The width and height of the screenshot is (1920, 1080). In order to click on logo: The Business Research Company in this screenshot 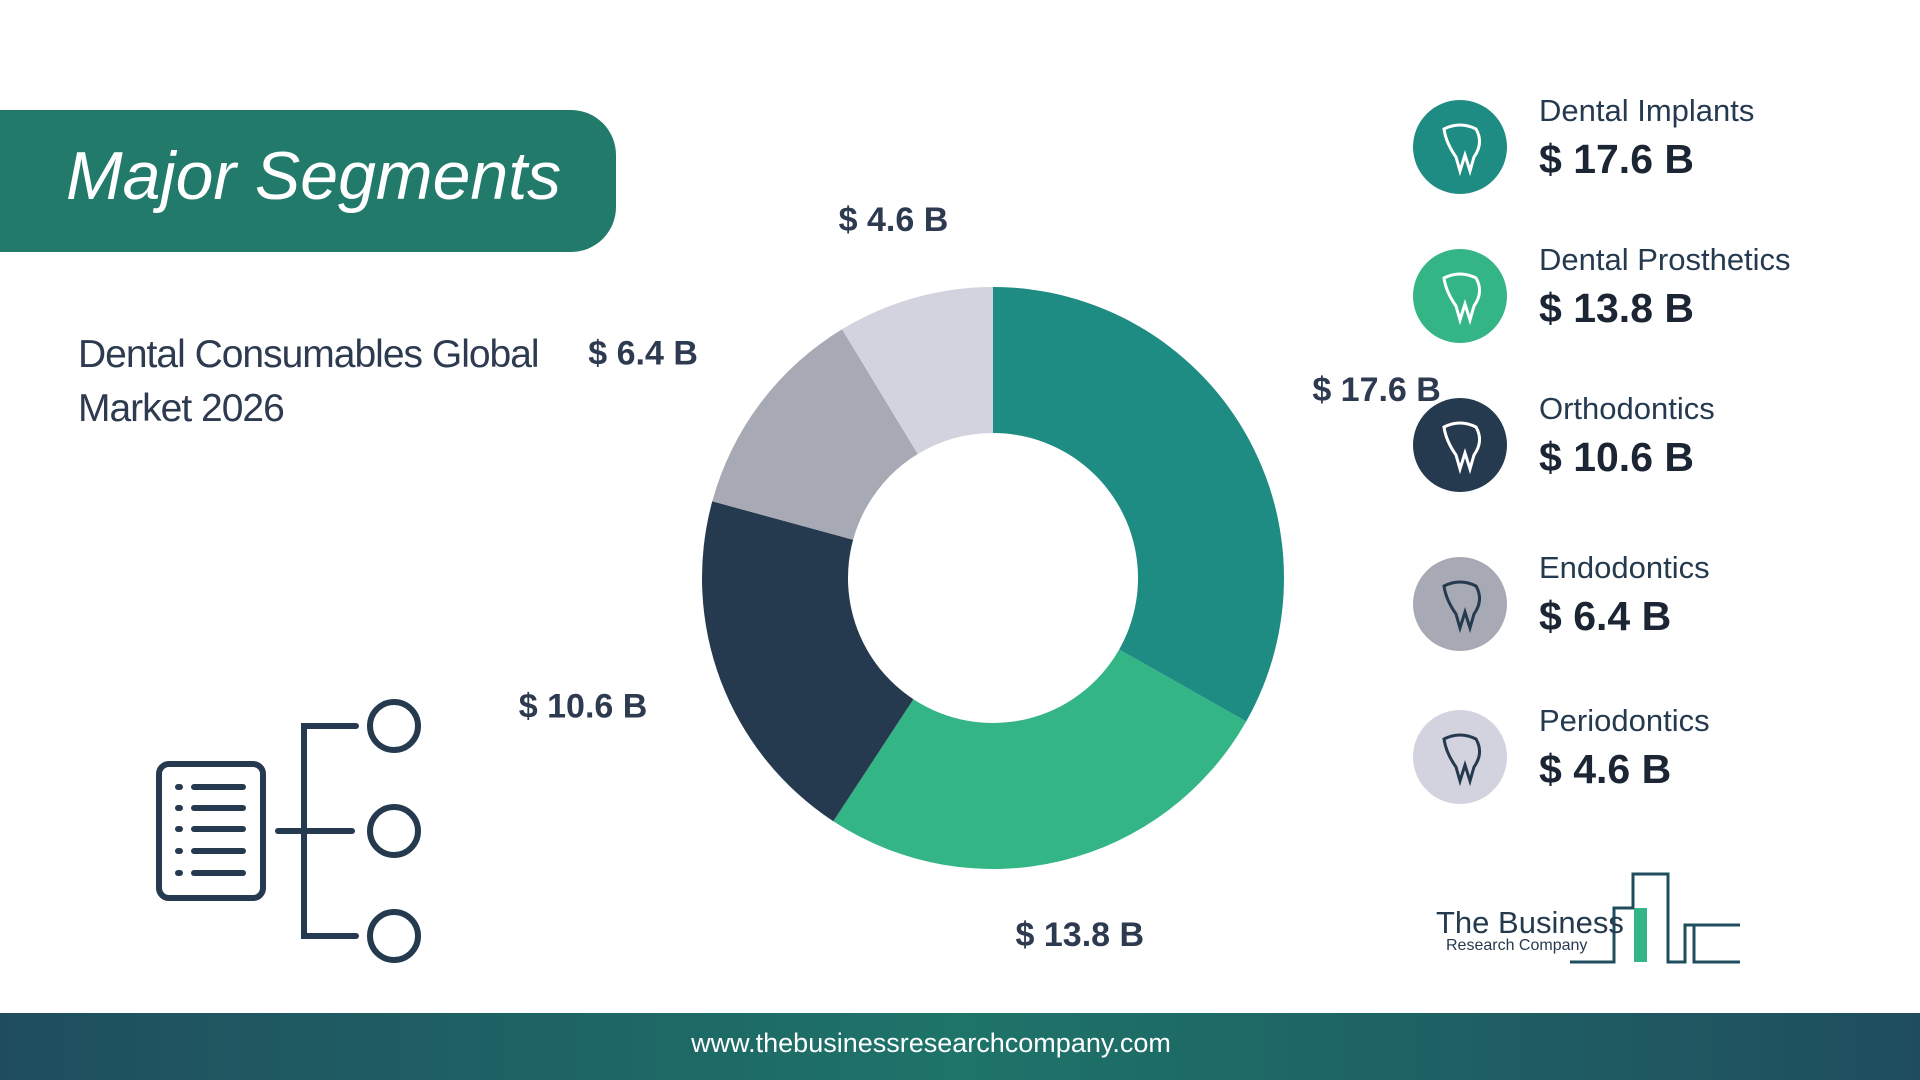, I will do `click(1588, 918)`.